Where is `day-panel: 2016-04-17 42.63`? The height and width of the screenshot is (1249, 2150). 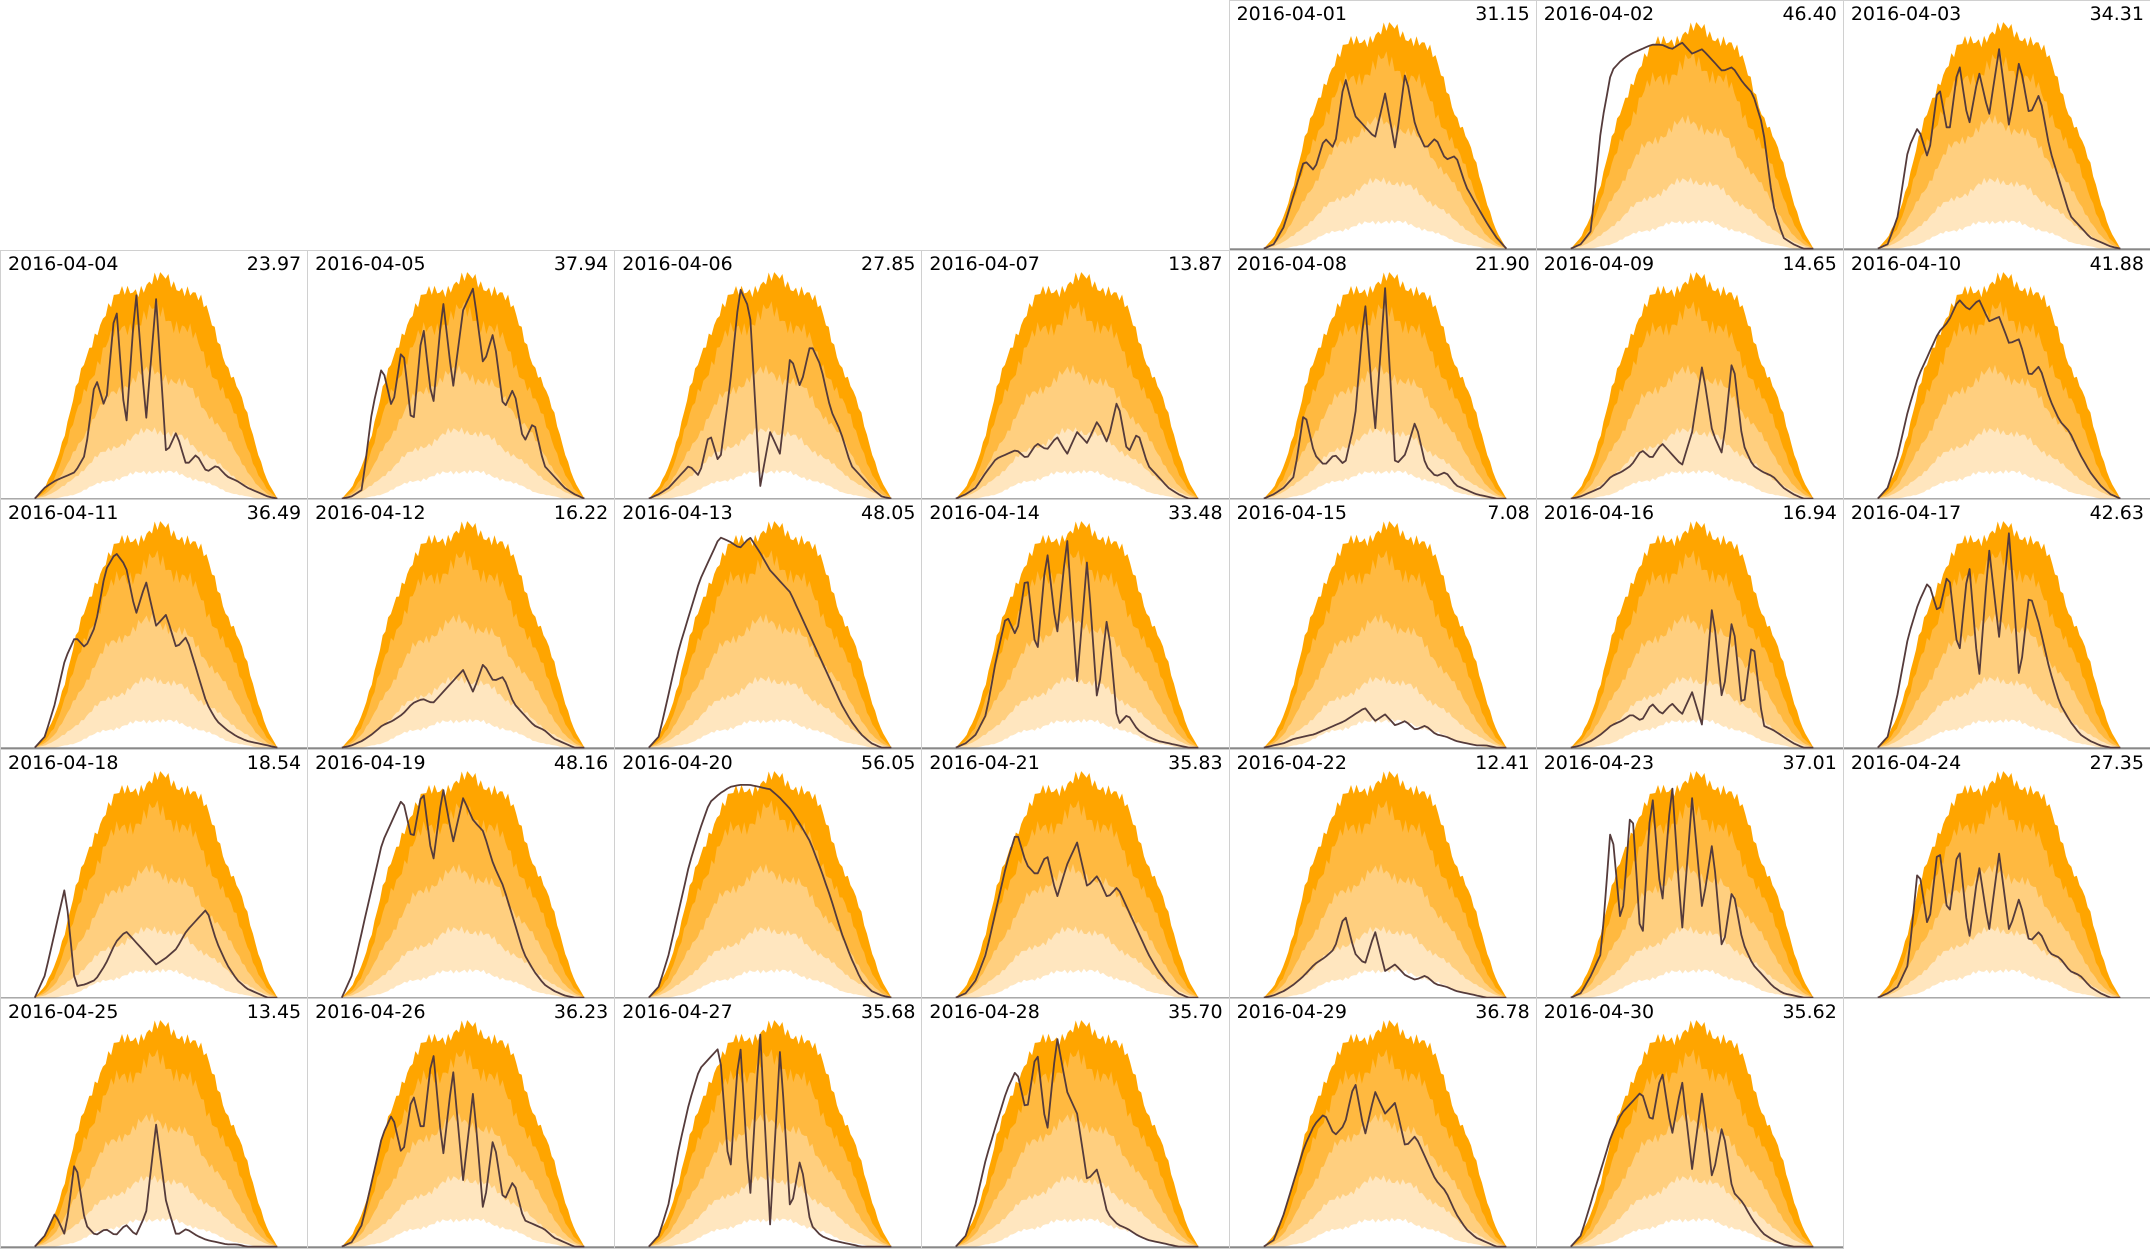 day-panel: 2016-04-17 42.63 is located at coordinates (1996, 624).